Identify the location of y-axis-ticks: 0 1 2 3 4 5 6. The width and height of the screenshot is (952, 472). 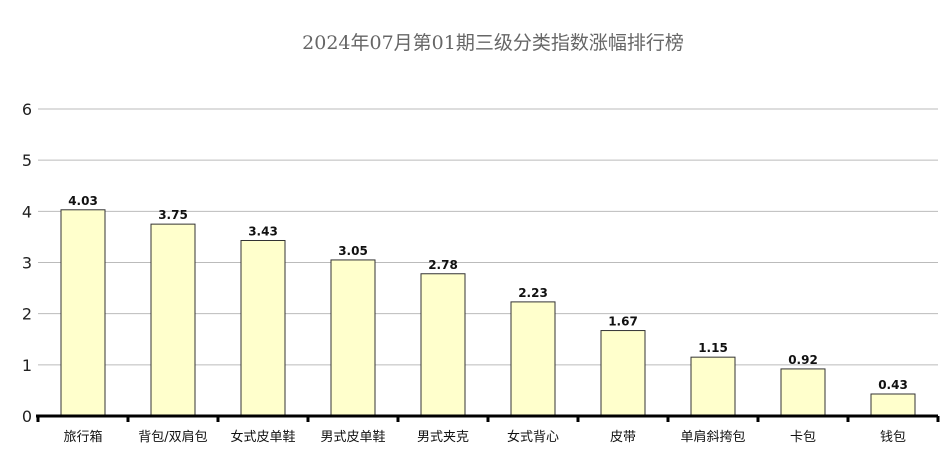
(27, 263).